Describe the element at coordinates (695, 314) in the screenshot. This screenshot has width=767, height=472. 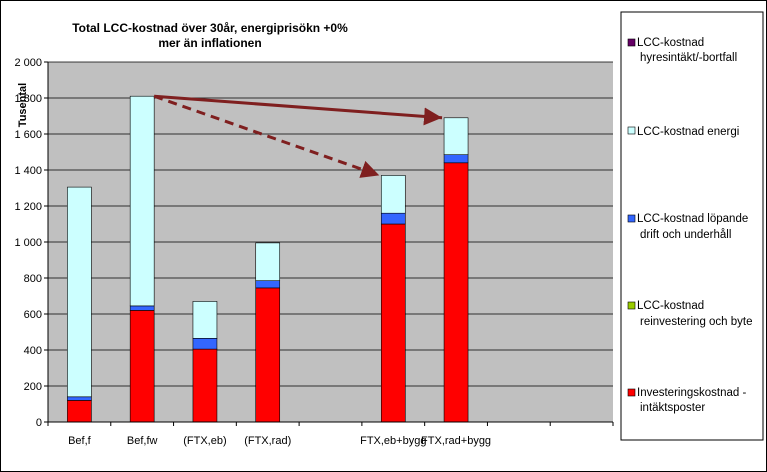
I see `legend-label: LCC-kostnad reinvestering och byte` at that location.